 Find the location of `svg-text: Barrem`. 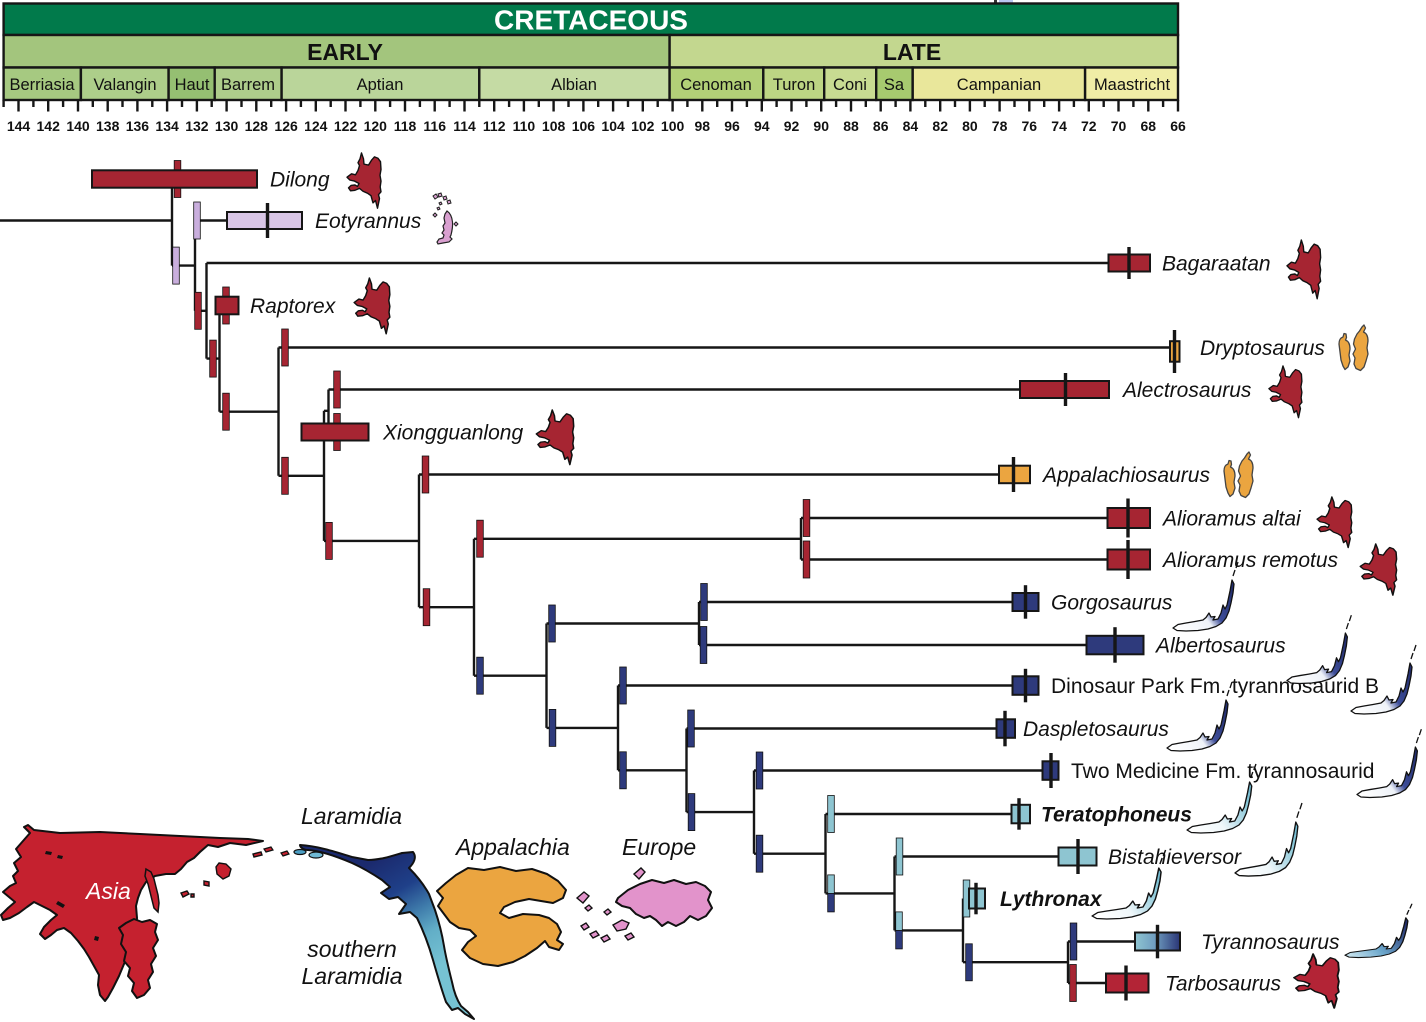

svg-text: Barrem is located at coordinates (248, 85).